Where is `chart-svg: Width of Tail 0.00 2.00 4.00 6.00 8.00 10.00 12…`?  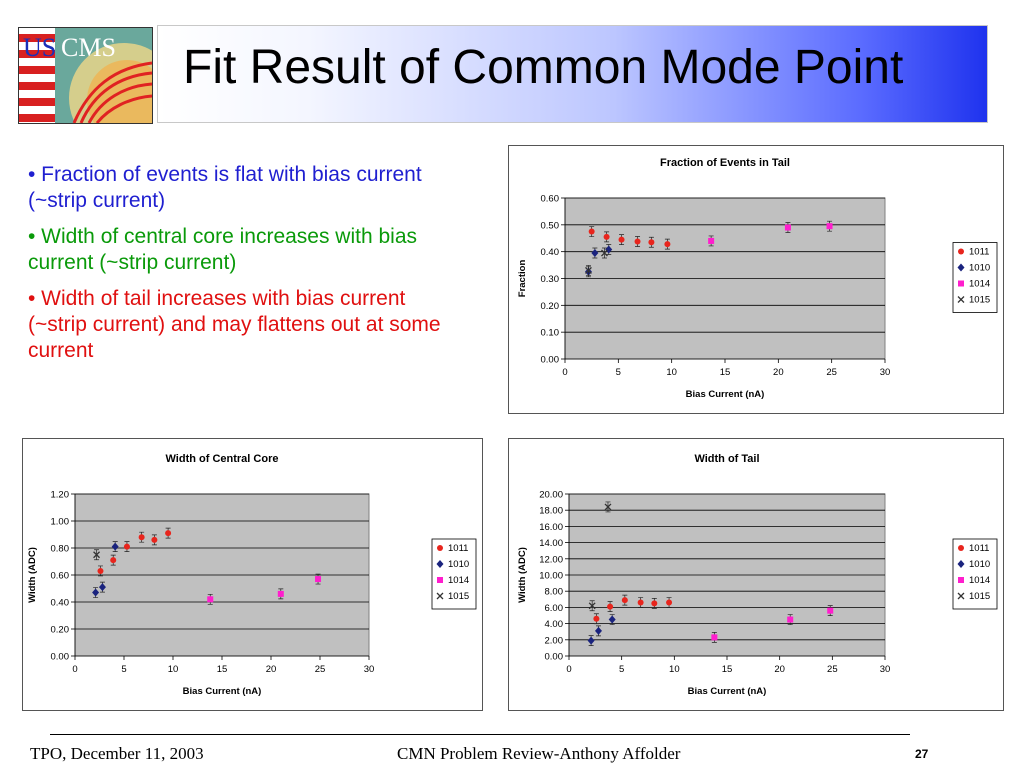 chart-svg: Width of Tail 0.00 2.00 4.00 6.00 8.00 10.00 12… is located at coordinates (757, 575).